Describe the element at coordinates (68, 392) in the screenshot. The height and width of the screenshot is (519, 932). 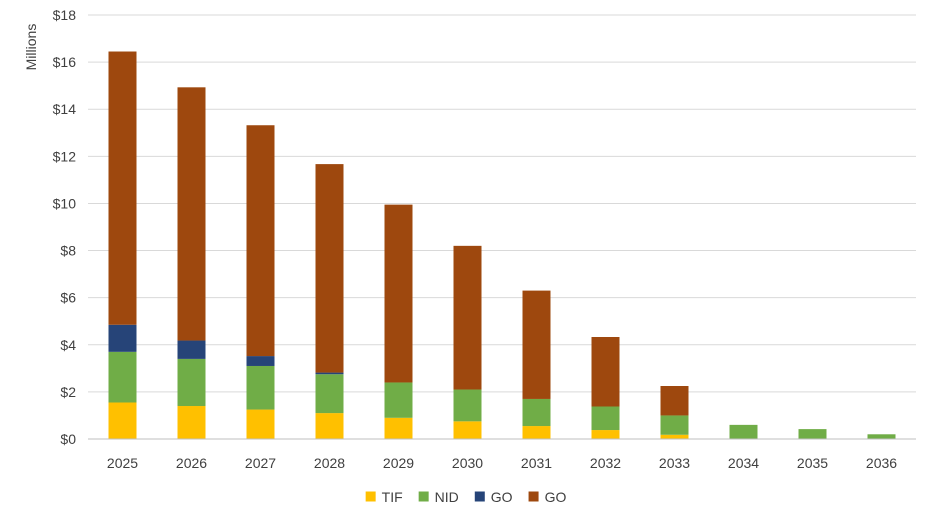
I see `y-tick-label: $2` at that location.